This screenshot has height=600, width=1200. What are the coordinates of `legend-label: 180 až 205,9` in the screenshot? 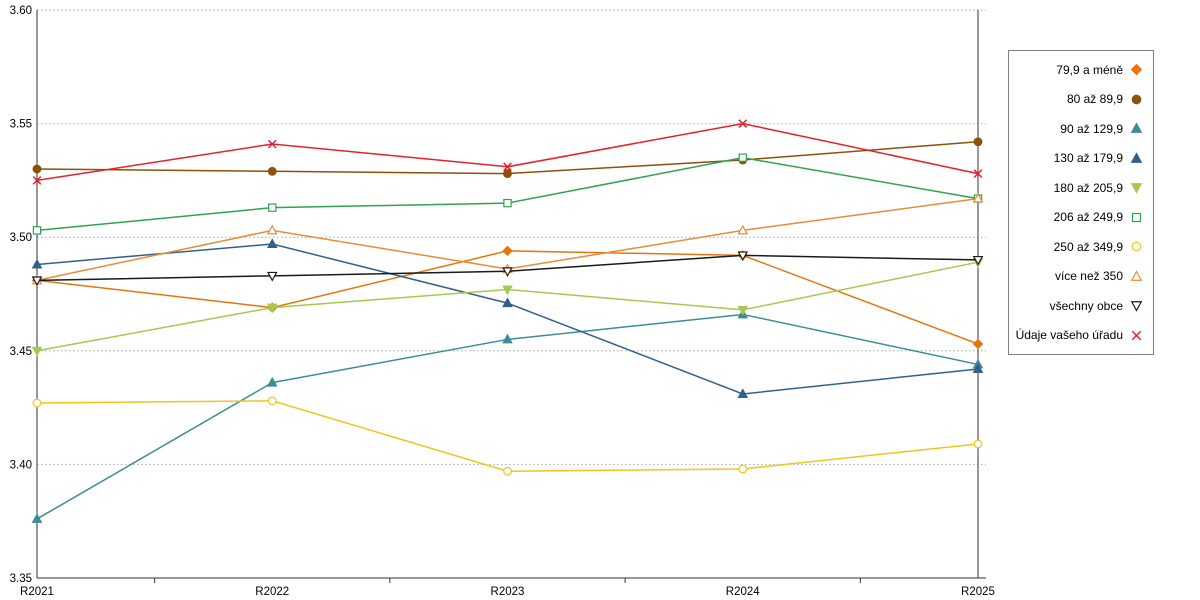 It's located at (1088, 187).